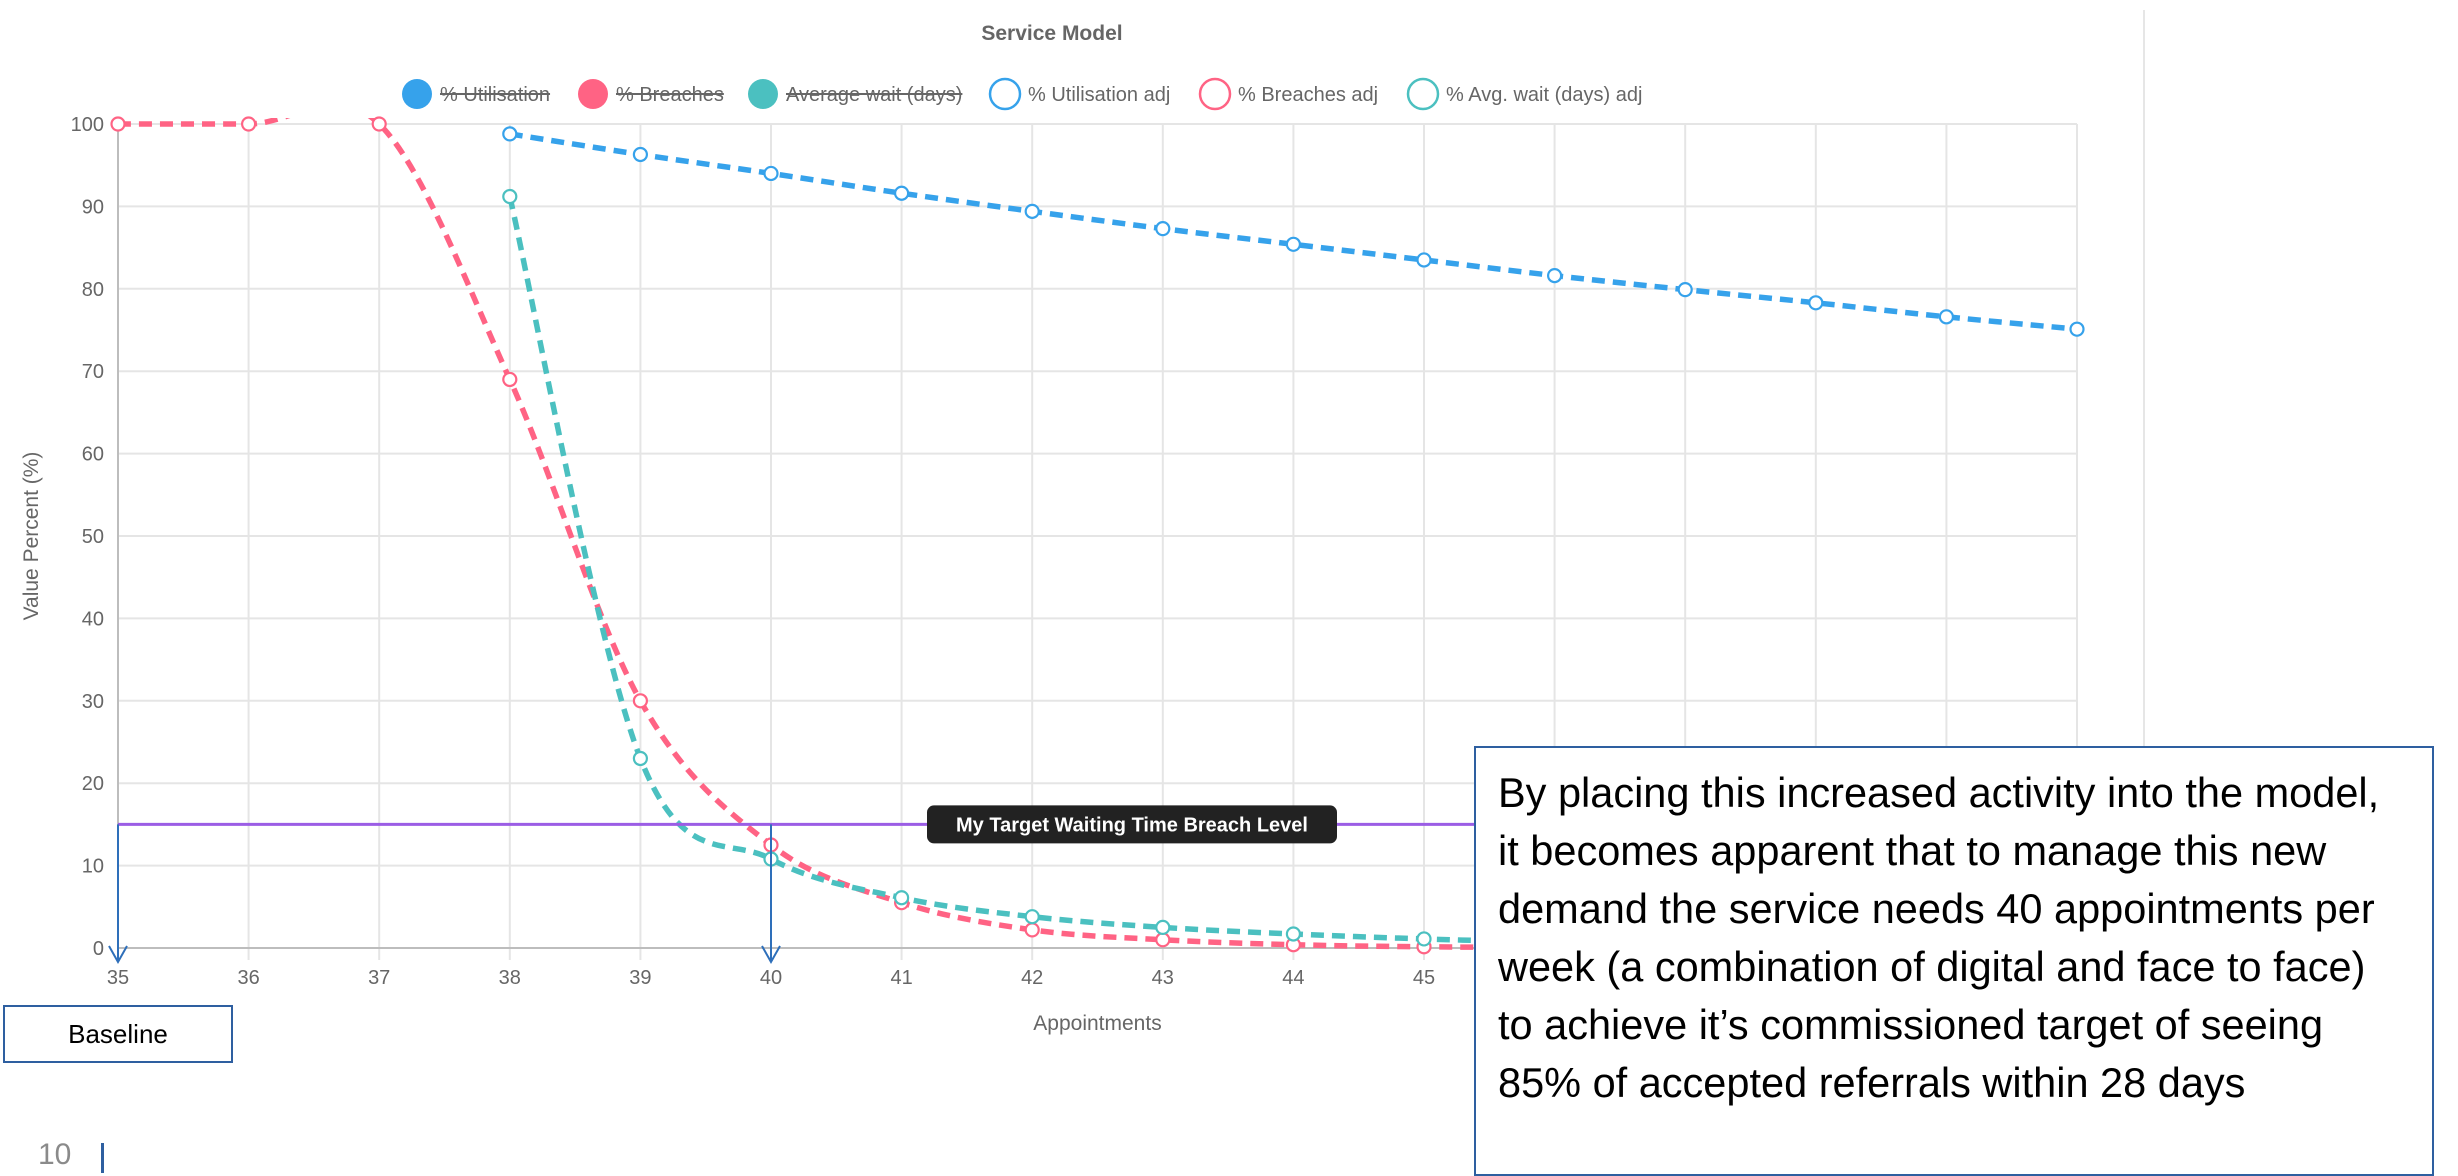  What do you see at coordinates (102, 1158) in the screenshot?
I see `page-number-bar` at bounding box center [102, 1158].